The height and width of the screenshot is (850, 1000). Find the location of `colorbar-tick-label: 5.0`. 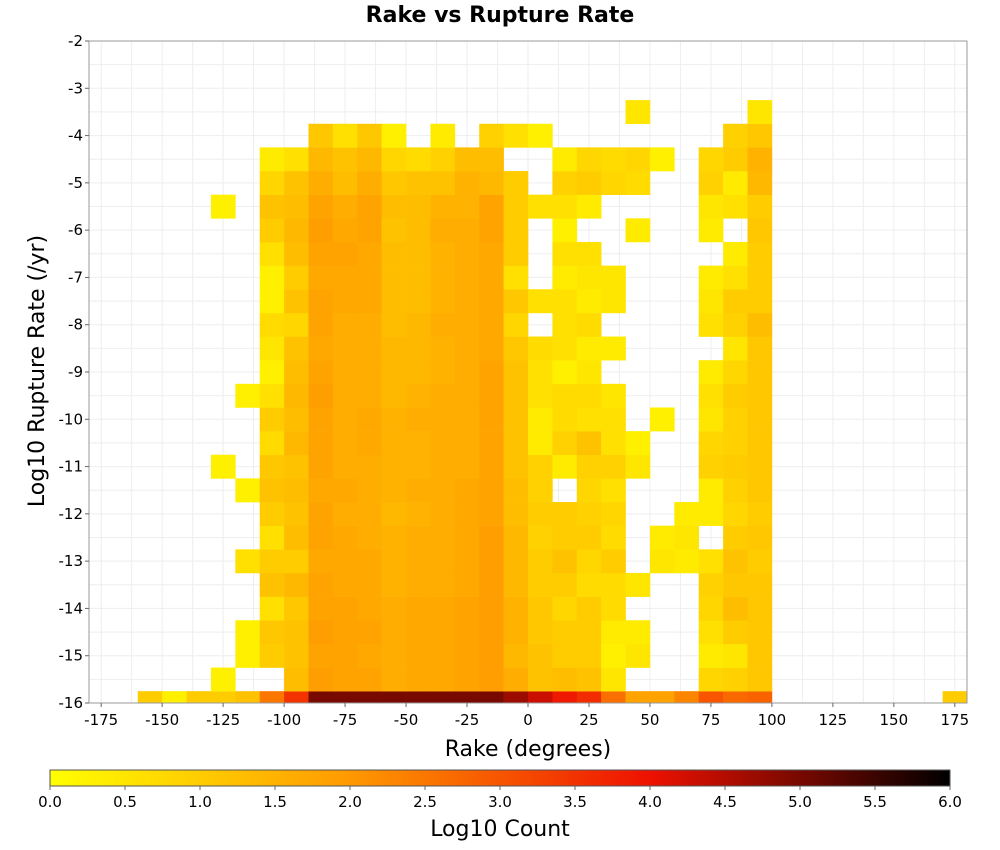

colorbar-tick-label: 5.0 is located at coordinates (800, 802).